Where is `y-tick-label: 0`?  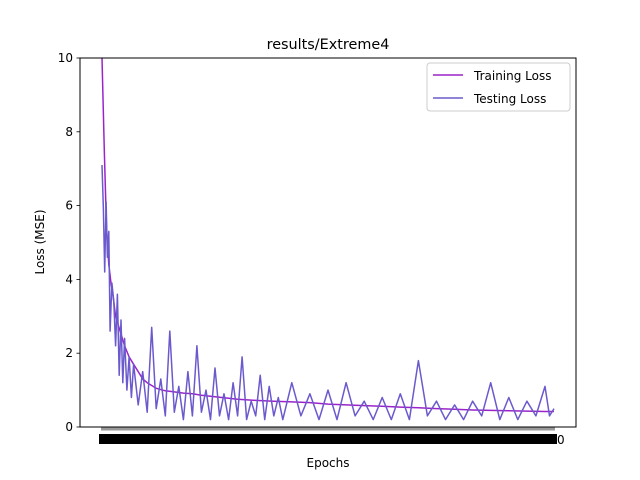 y-tick-label: 0 is located at coordinates (69, 427).